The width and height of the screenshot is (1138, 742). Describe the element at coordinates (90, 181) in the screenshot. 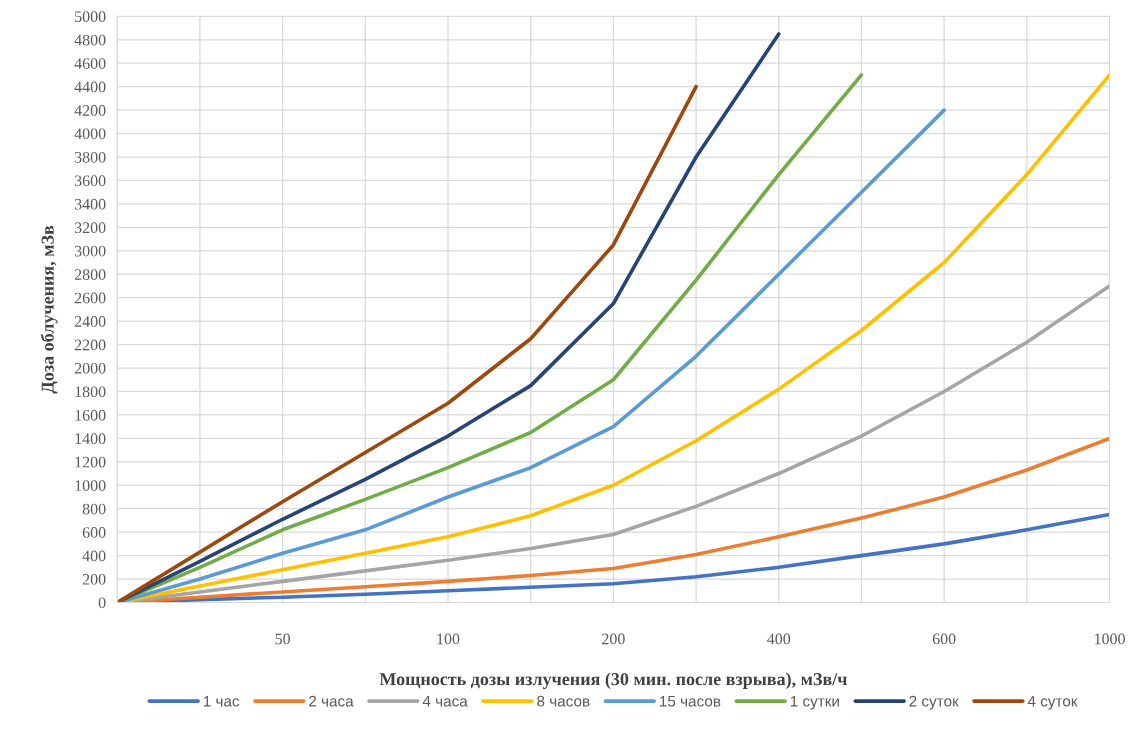

I see `y-tick-label: 3600` at that location.